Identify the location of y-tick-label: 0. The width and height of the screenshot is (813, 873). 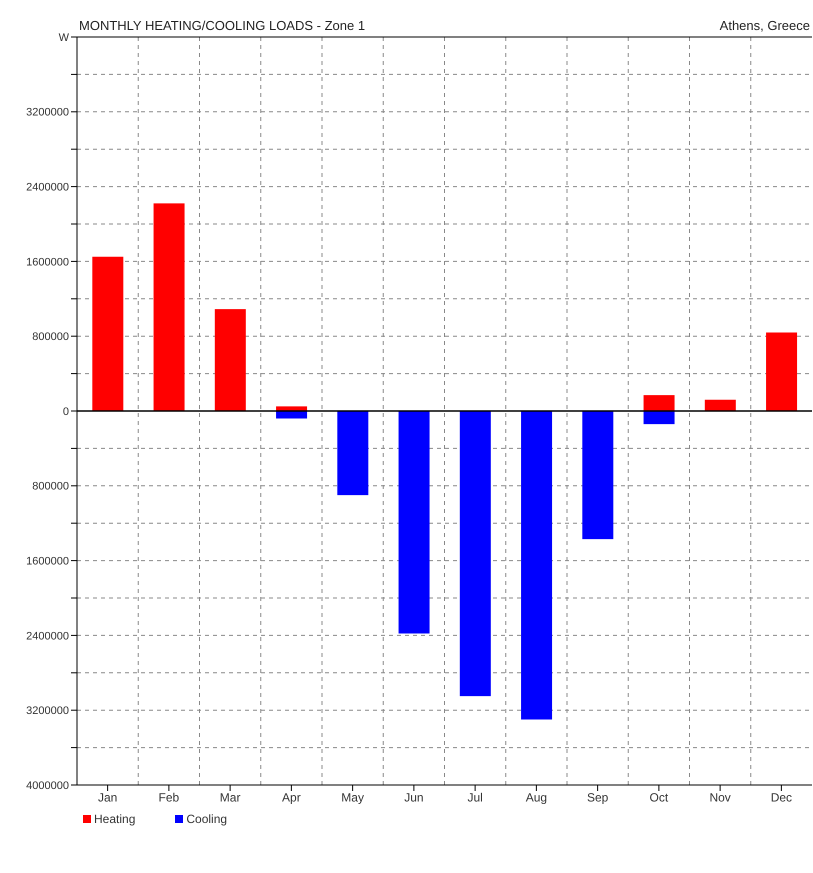
(65, 412).